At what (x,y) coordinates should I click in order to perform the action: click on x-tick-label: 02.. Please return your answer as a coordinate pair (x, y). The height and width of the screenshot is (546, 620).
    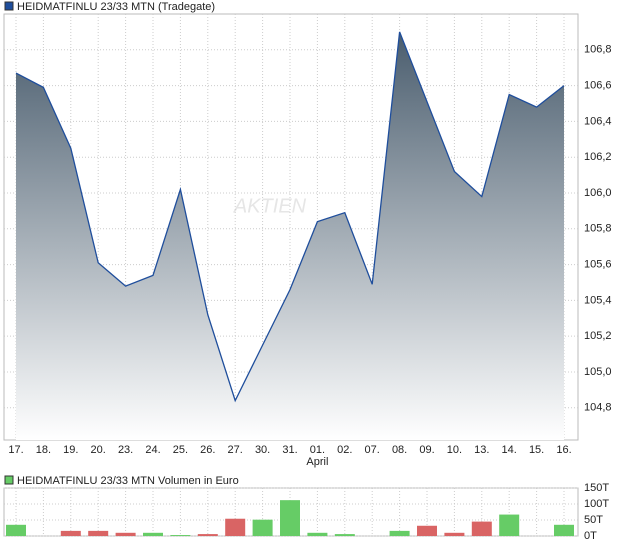
    Looking at the image, I should click on (344, 450).